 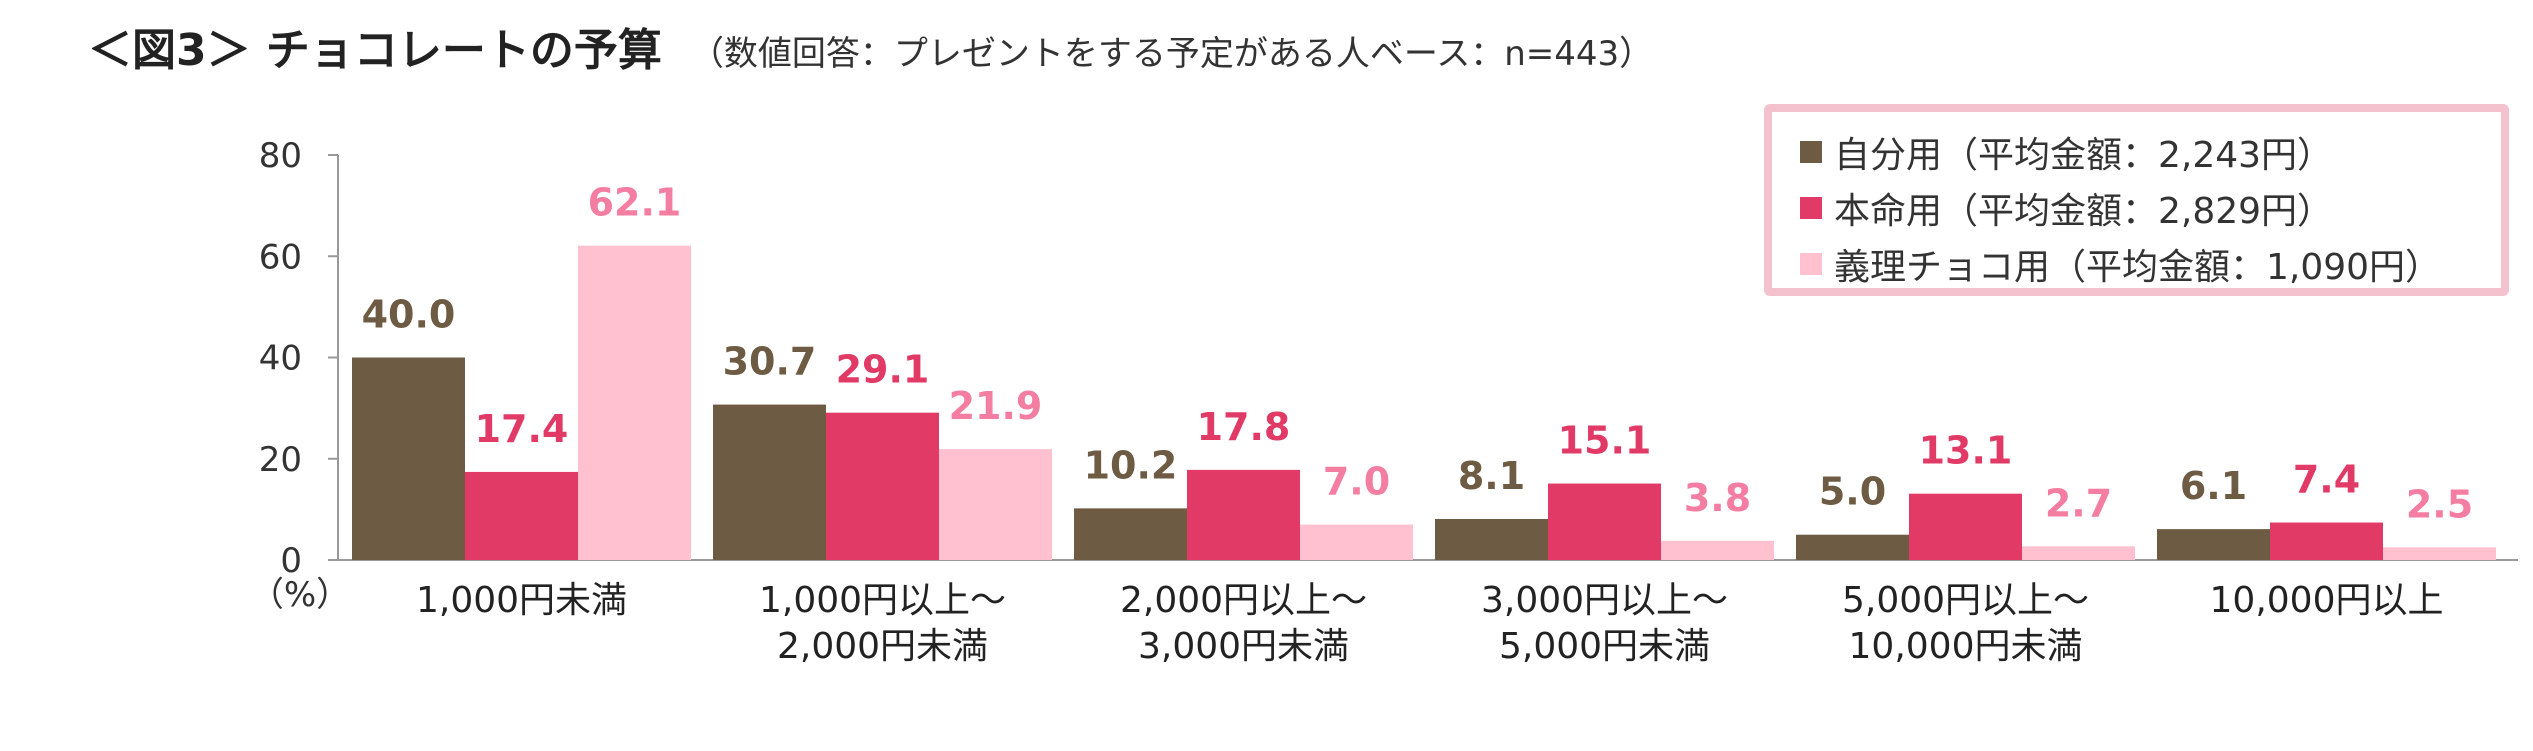 I want to click on data-label: 8.1, so click(x=1491, y=476).